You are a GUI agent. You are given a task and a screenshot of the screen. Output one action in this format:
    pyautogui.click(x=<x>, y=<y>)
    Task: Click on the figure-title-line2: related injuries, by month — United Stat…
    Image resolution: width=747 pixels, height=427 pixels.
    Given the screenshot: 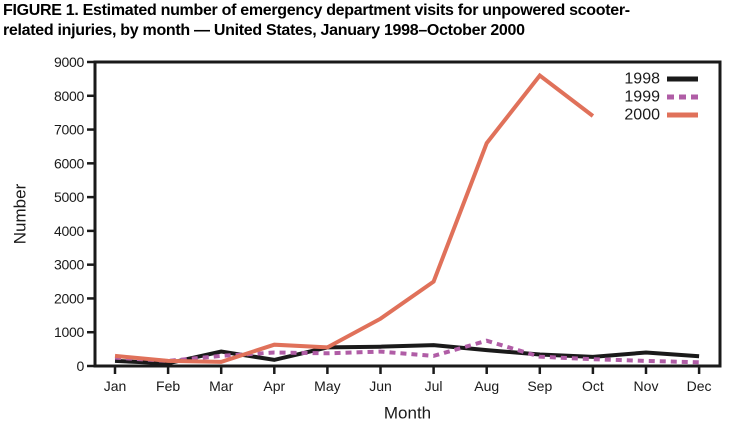 What is the action you would take?
    pyautogui.click(x=264, y=30)
    